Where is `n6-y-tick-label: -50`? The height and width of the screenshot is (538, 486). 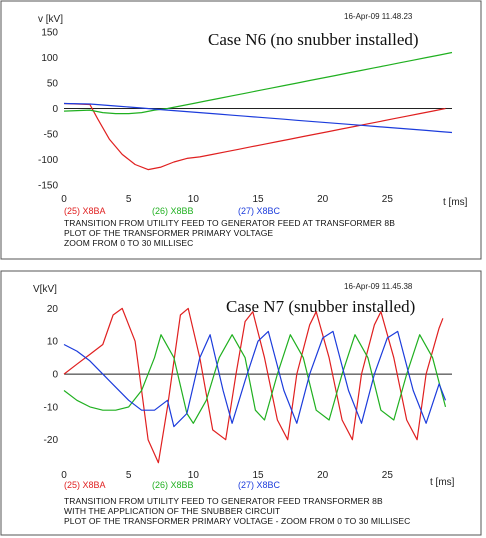
n6-y-tick-label: -50 is located at coordinates (51, 135).